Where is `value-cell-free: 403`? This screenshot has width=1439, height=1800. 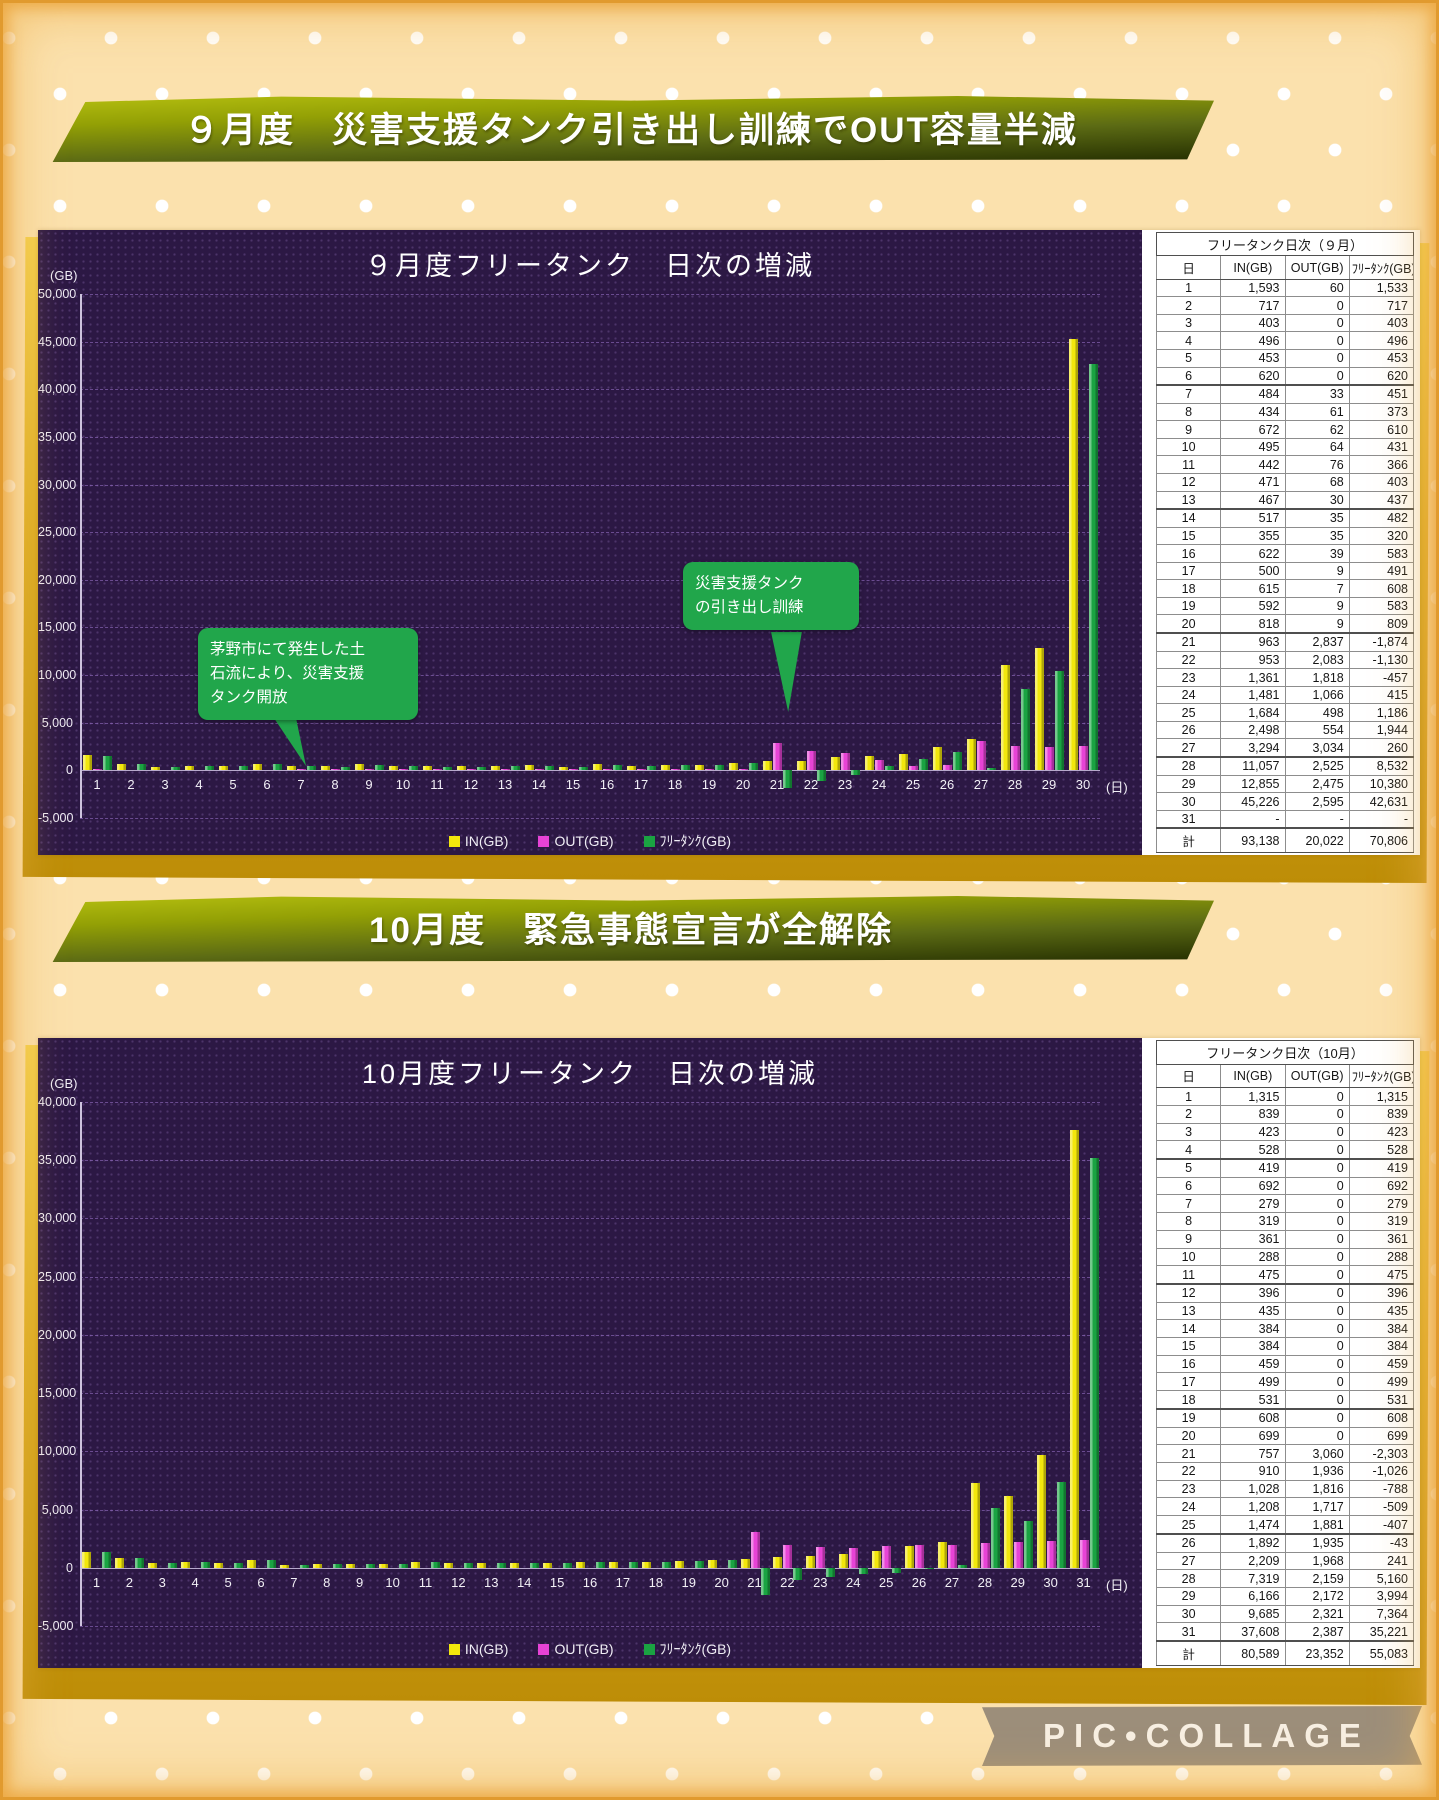 value-cell-free: 403 is located at coordinates (1381, 323).